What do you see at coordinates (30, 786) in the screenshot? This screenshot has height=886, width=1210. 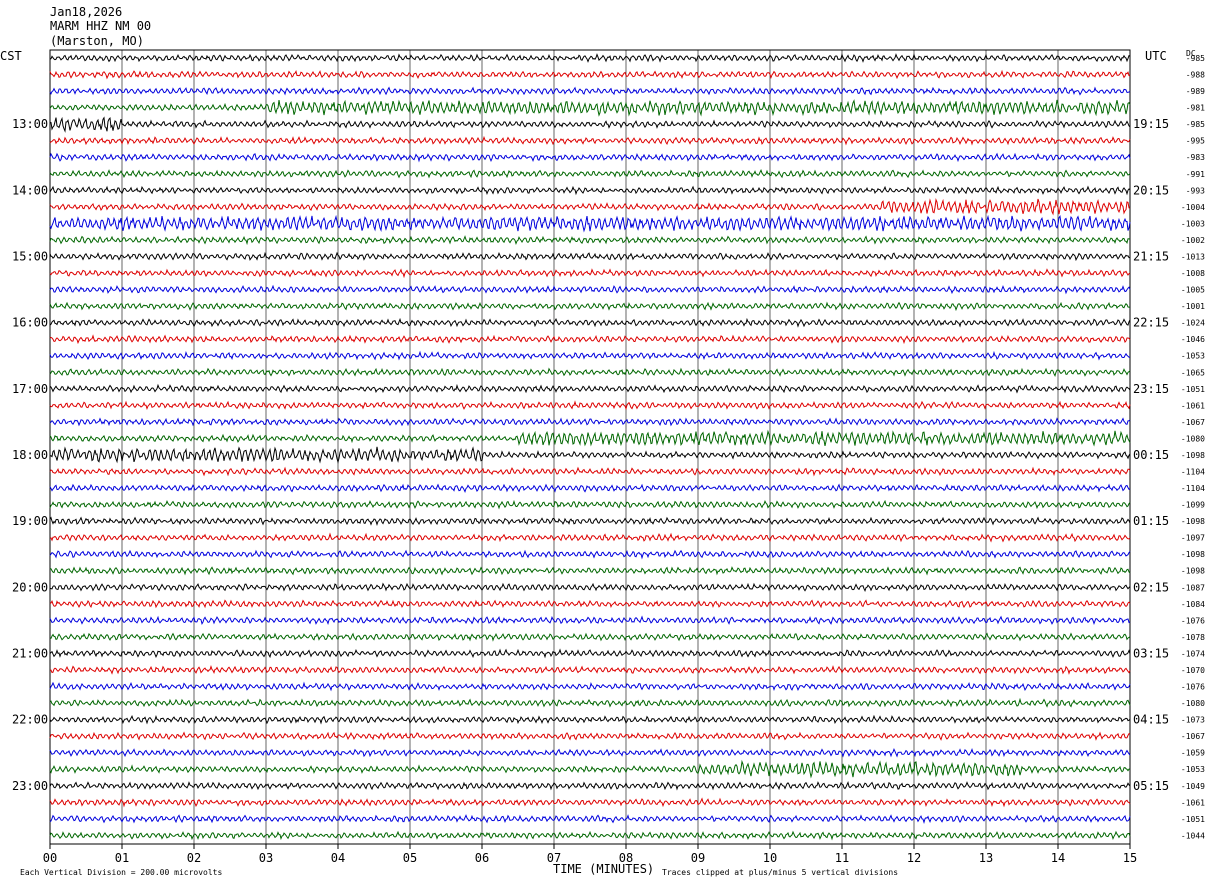 I see `left-hour-label: 23:00` at bounding box center [30, 786].